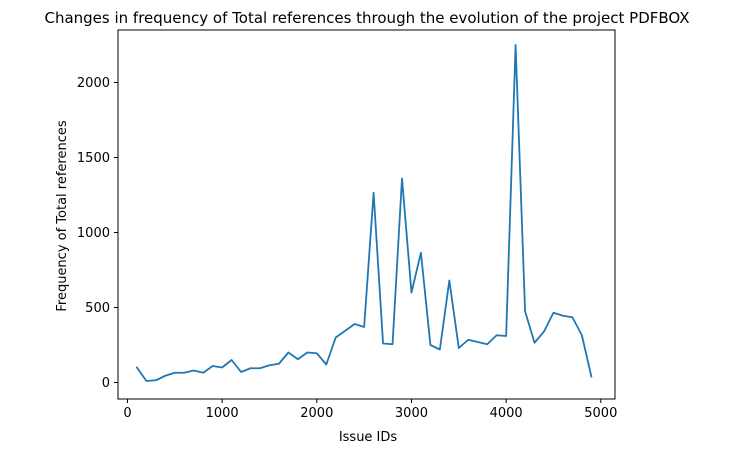  Describe the element at coordinates (93, 233) in the screenshot. I see `y-tick-label: 1000` at that location.